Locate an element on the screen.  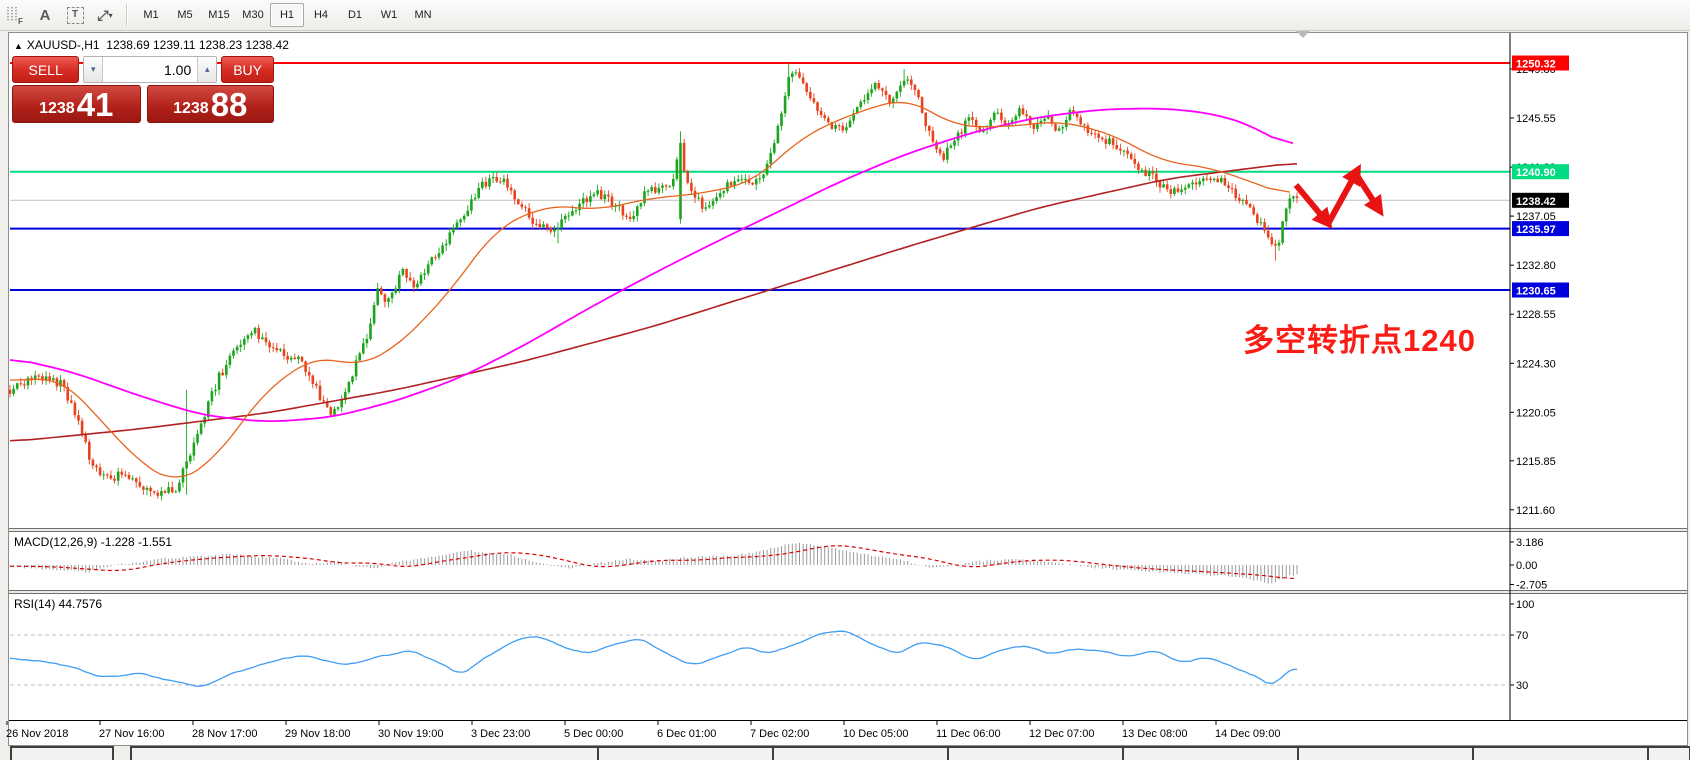
axis-tick-label: 1228.55 is located at coordinates (1536, 315).